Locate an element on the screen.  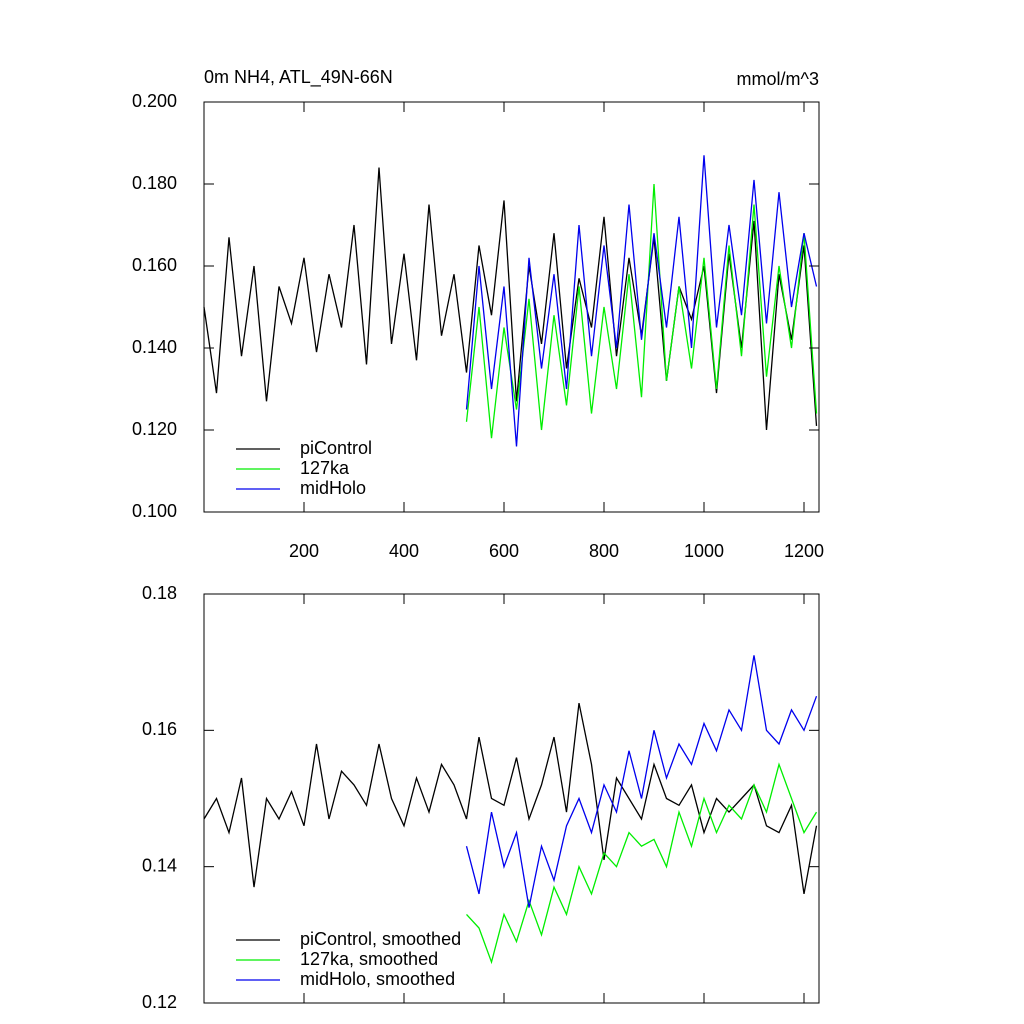
x-tick-label: 200 is located at coordinates (304, 551).